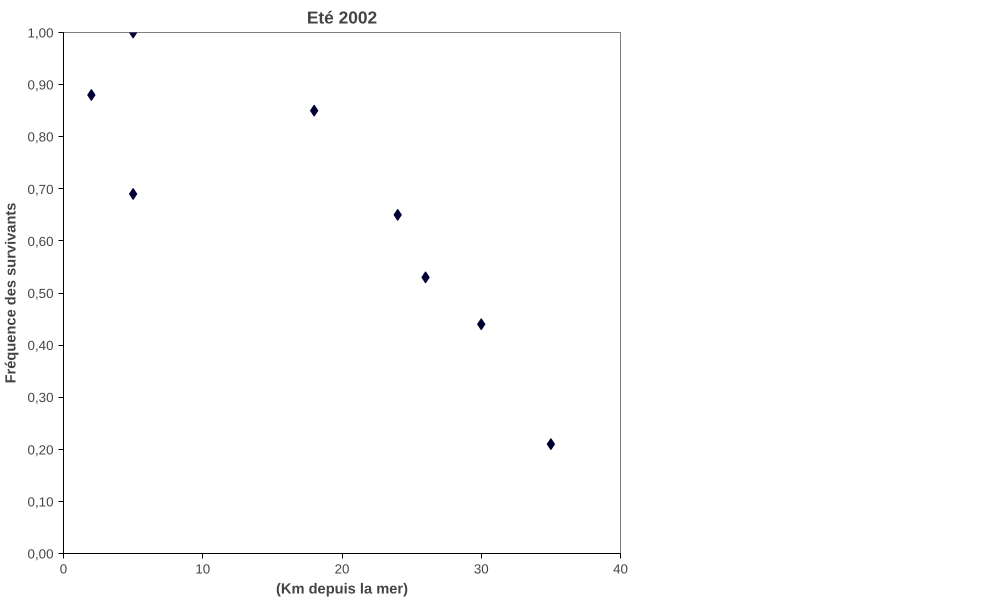  Describe the element at coordinates (41, 33) in the screenshot. I see `y-tick-label: 1,00` at that location.